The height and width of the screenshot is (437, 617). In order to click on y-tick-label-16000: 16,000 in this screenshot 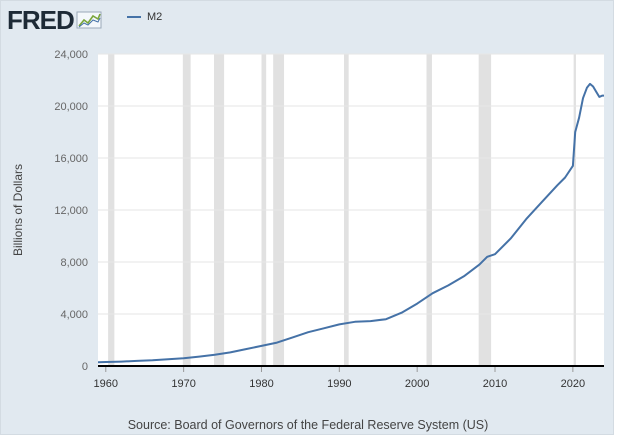, I will do `click(71, 159)`.